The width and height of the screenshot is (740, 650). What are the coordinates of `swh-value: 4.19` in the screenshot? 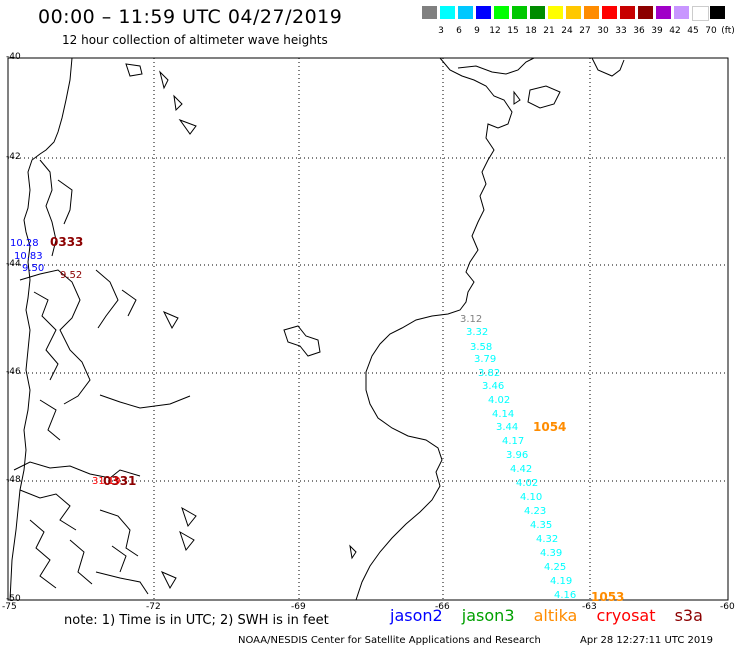 It's located at (561, 581).